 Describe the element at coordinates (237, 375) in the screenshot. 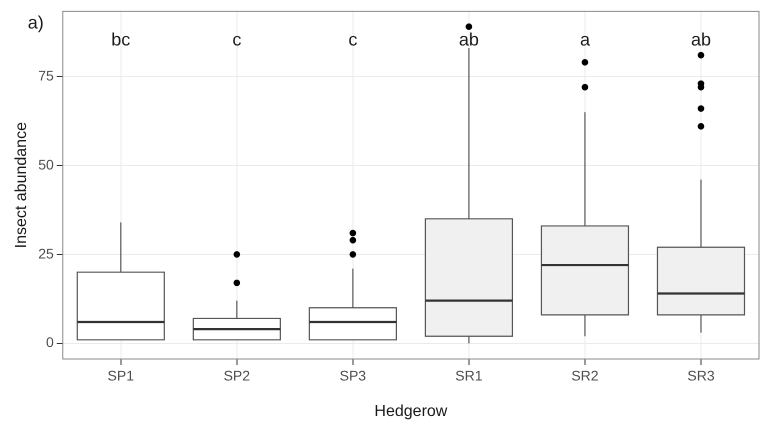

I see `x-tick-label: SP2` at that location.